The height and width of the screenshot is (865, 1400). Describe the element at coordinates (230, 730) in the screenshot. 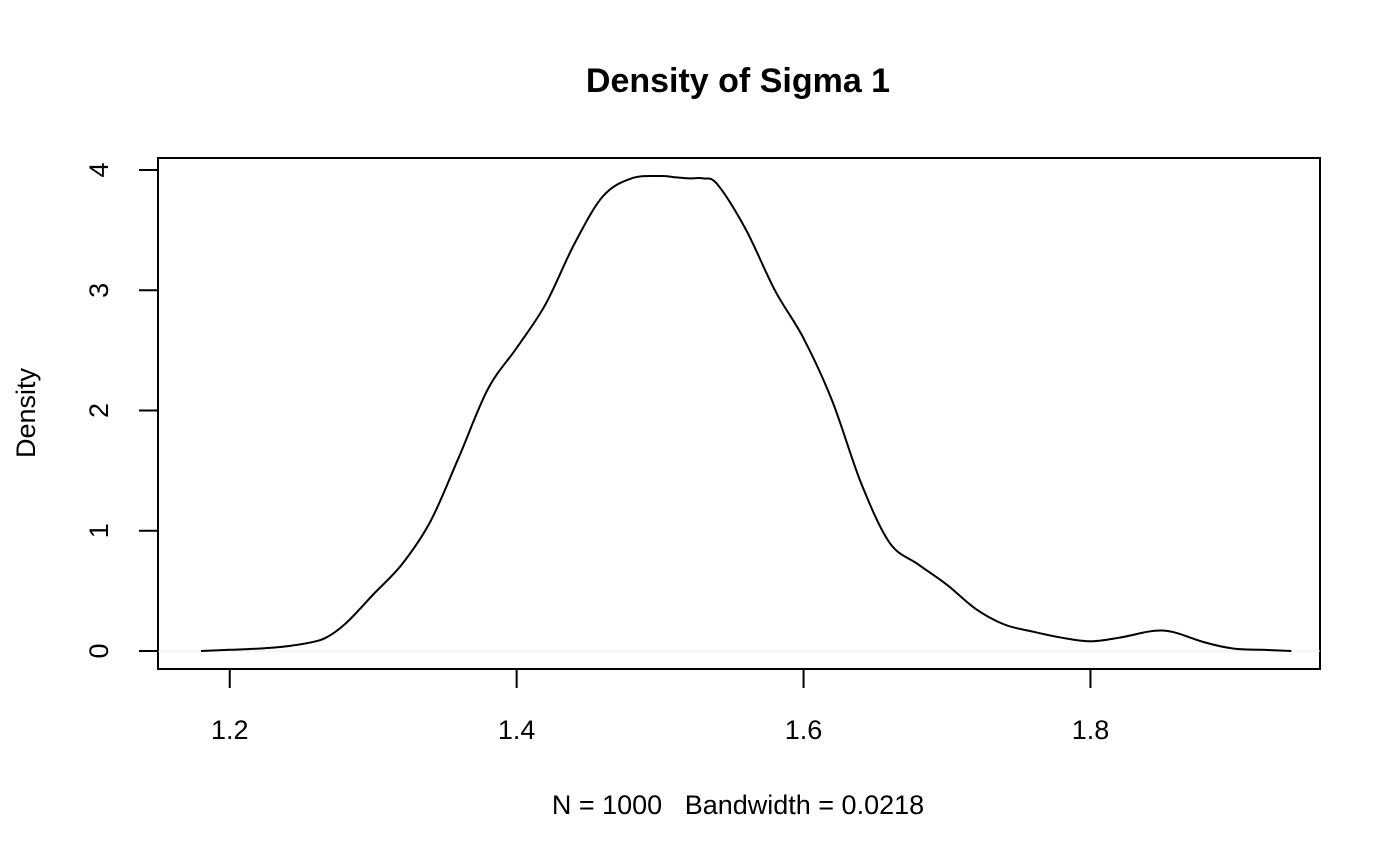

I see `x-tick-label: 1.2` at that location.